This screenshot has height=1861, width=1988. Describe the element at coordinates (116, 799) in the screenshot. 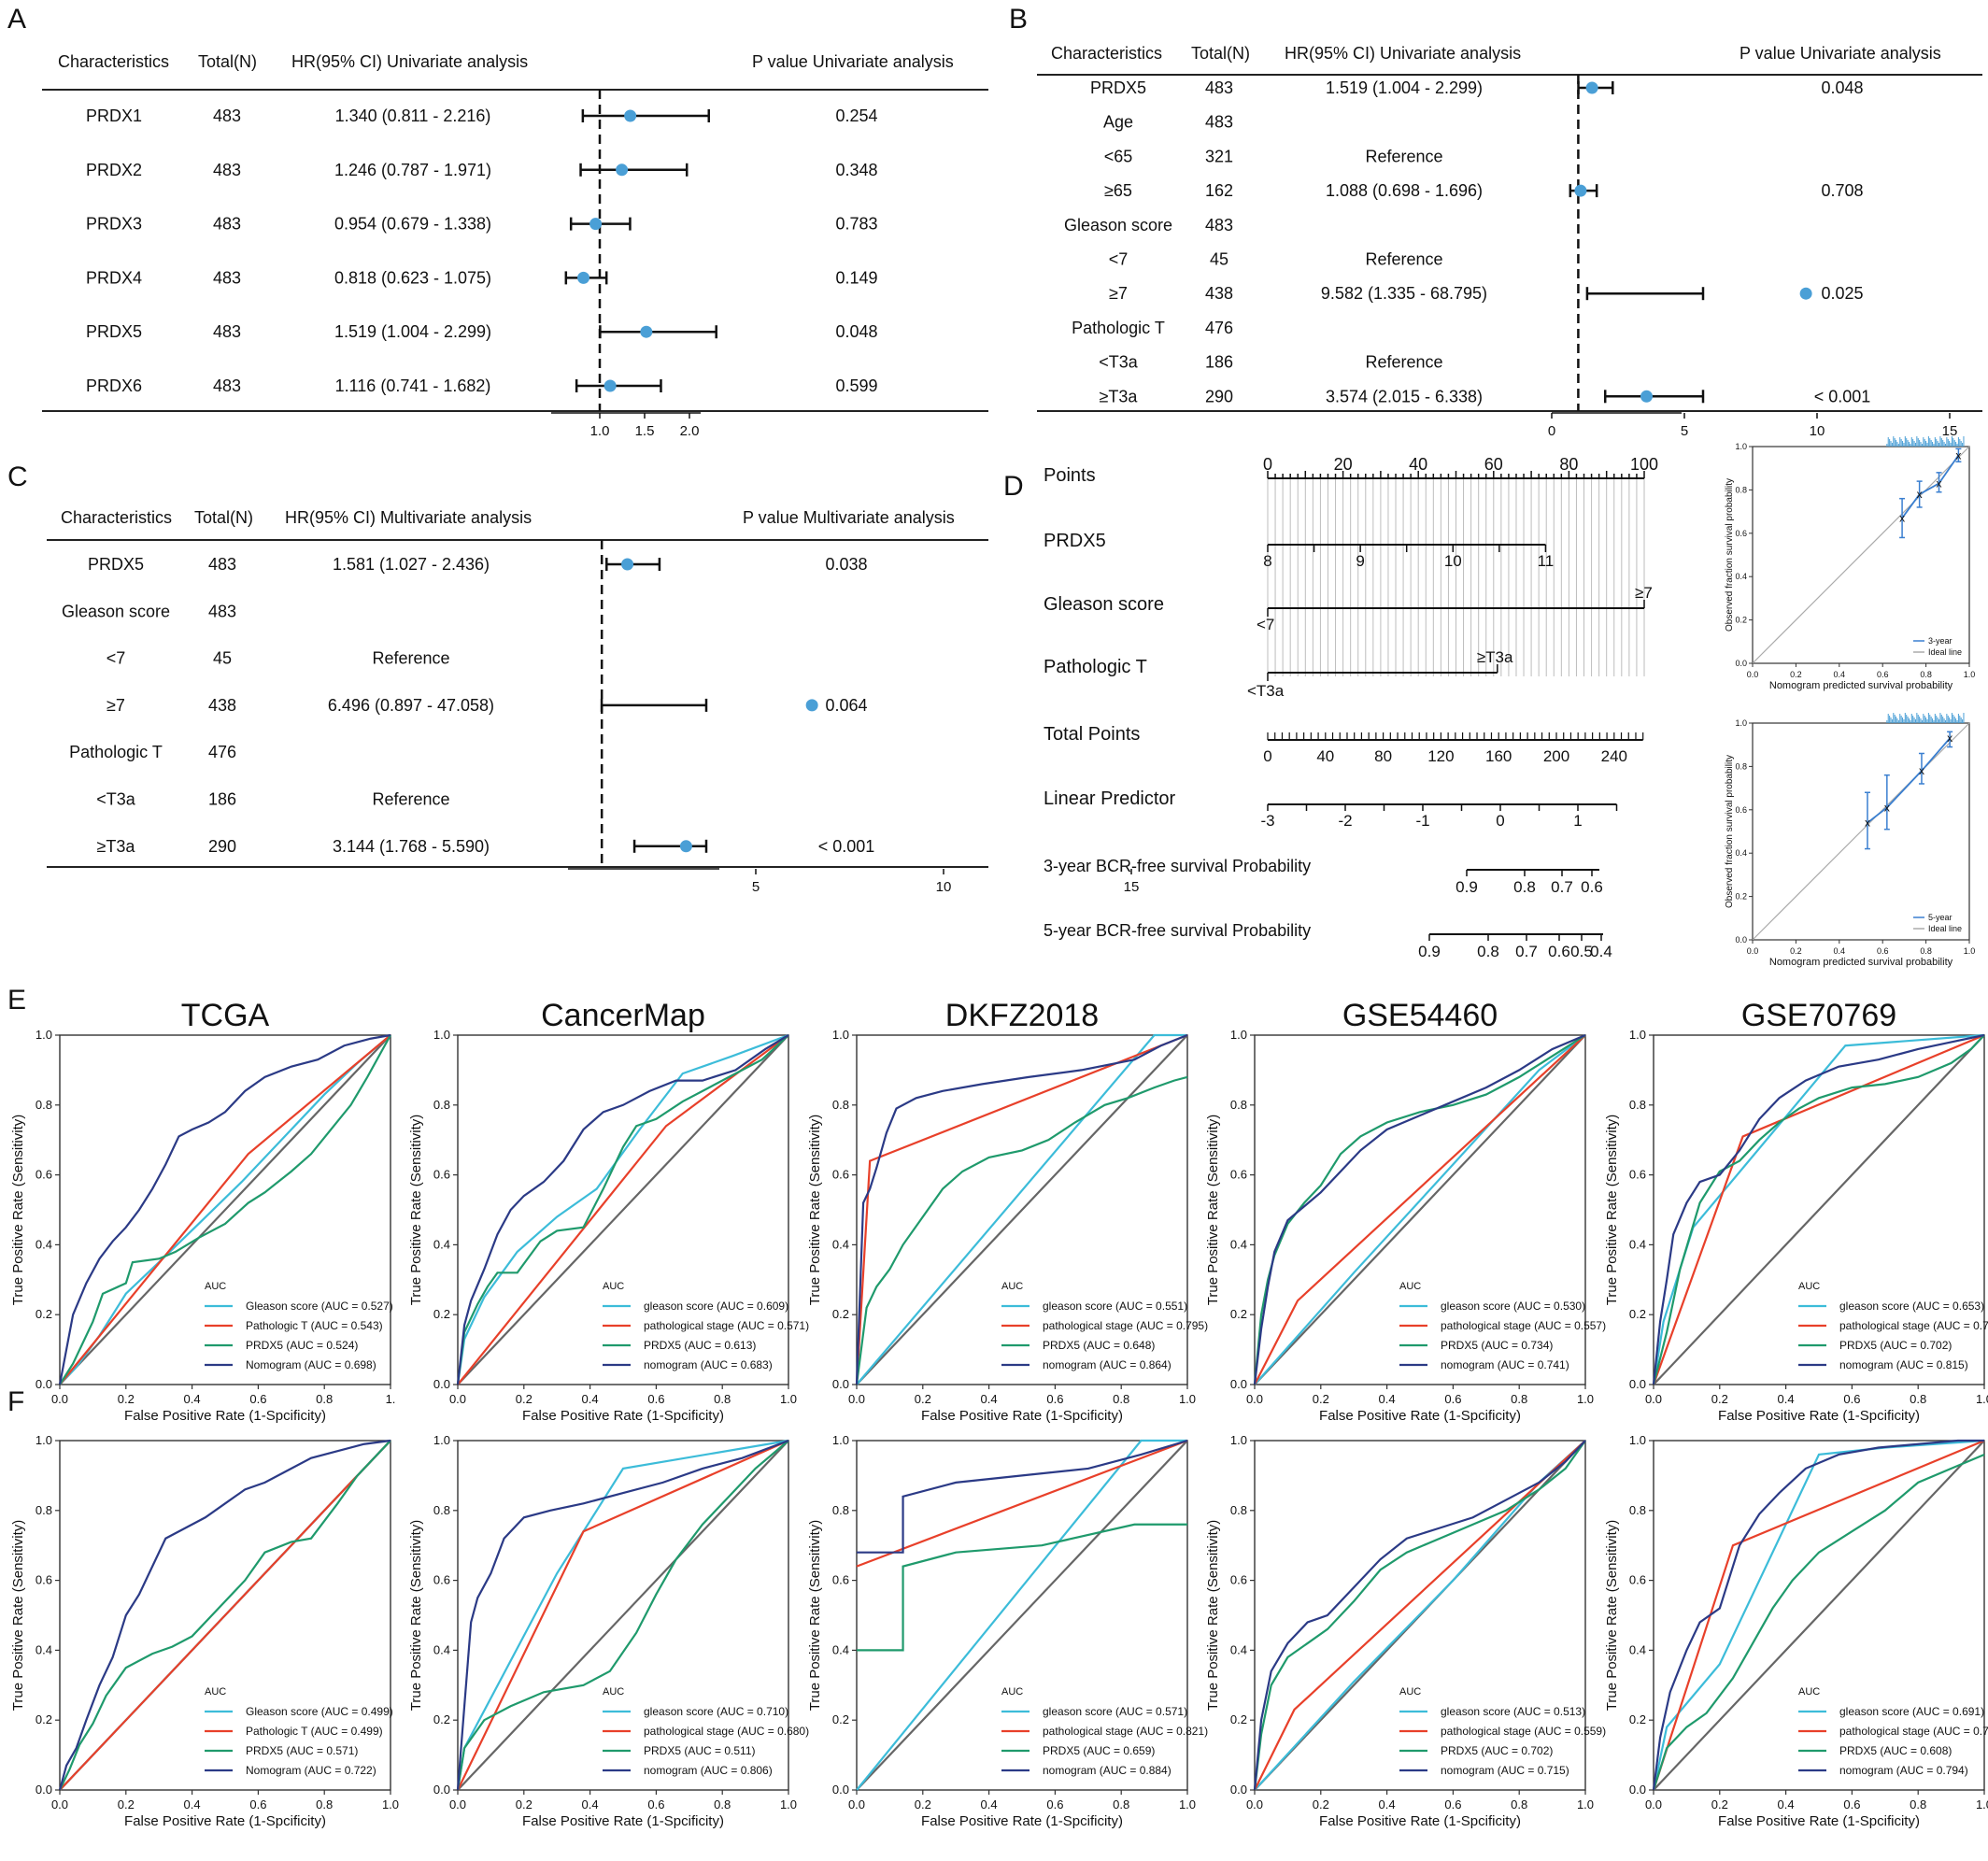

I see `forest_C-row-name: <T3a` at that location.